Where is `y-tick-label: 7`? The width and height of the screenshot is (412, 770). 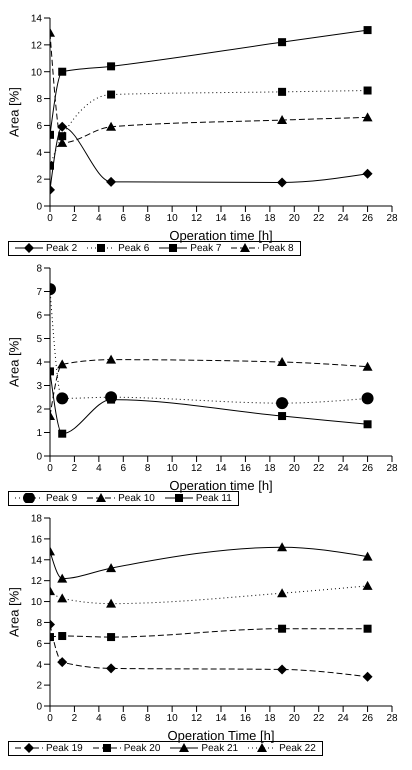
y-tick-label: 7 is located at coordinates (39, 292).